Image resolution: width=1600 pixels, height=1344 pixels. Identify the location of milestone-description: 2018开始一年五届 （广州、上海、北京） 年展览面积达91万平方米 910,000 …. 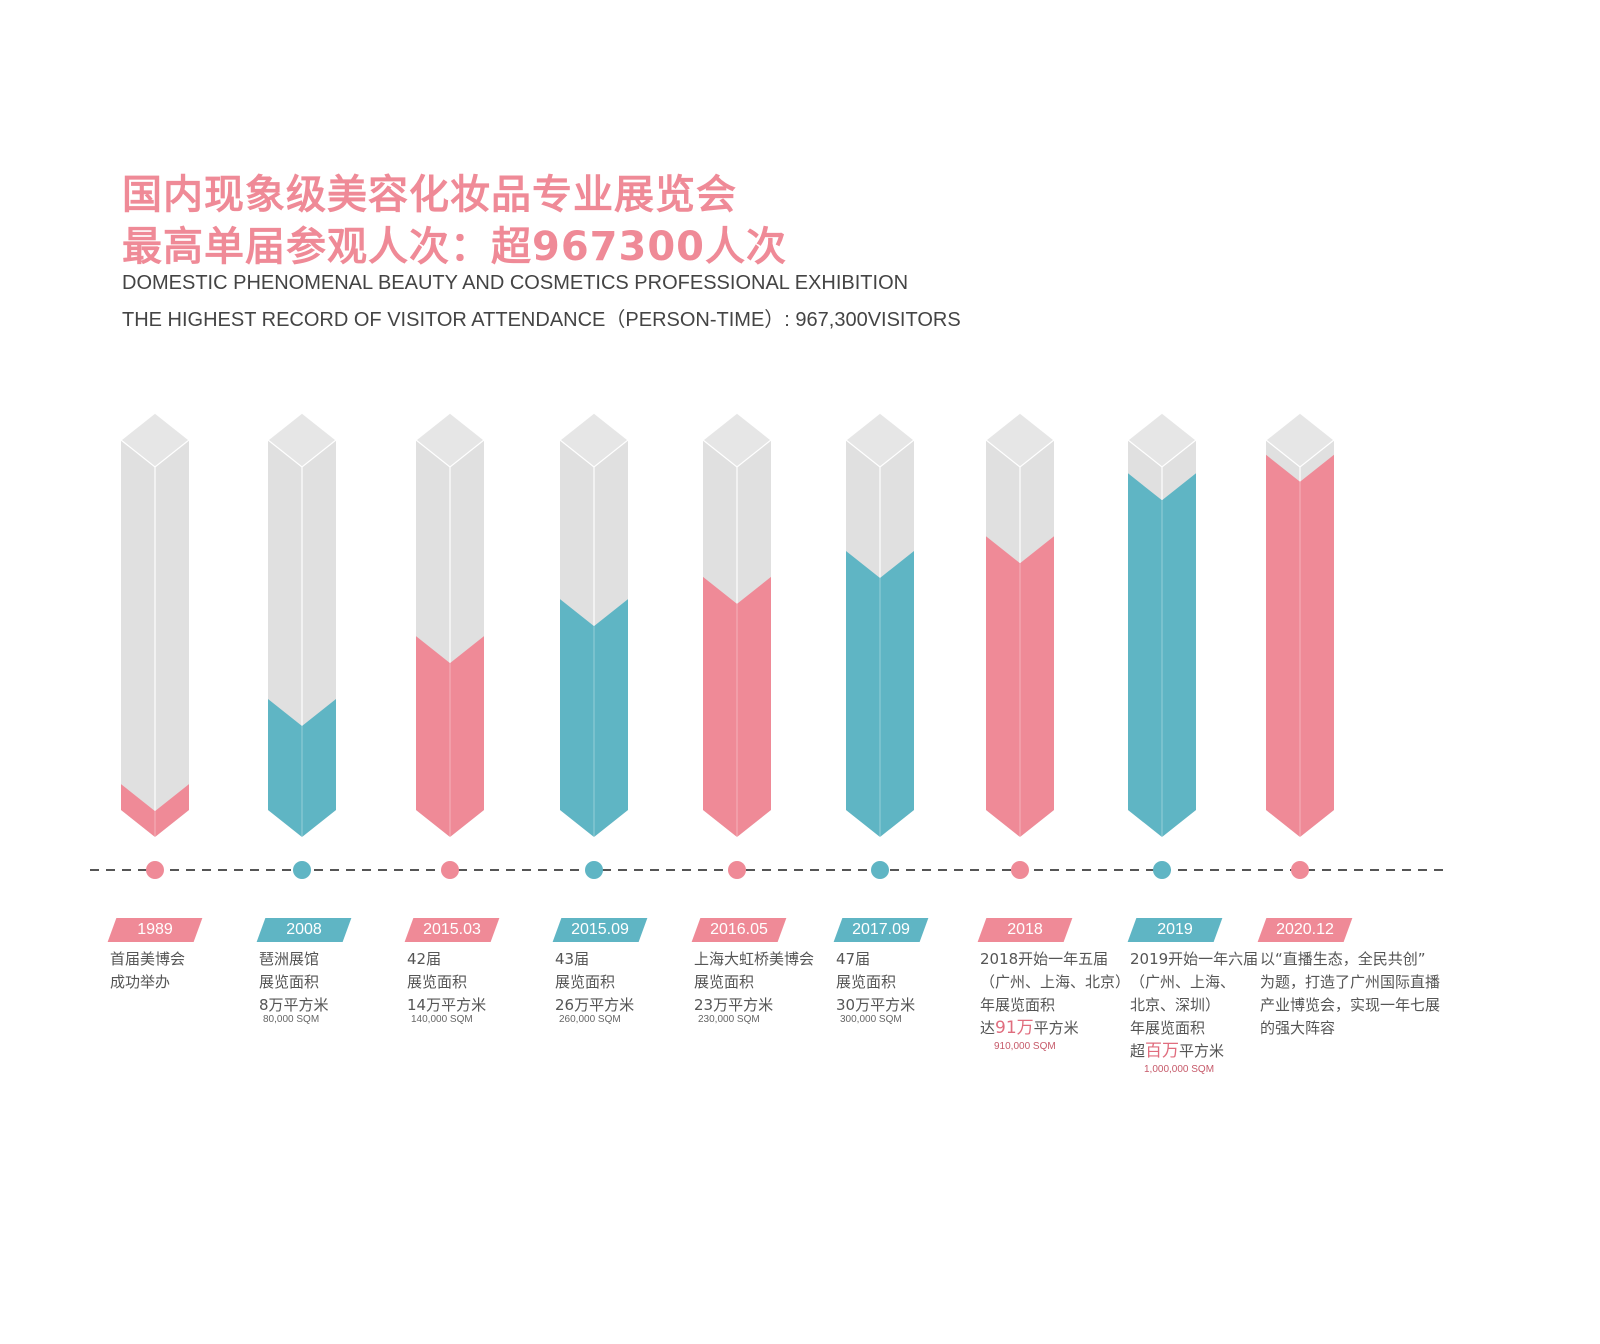
(1080, 1000).